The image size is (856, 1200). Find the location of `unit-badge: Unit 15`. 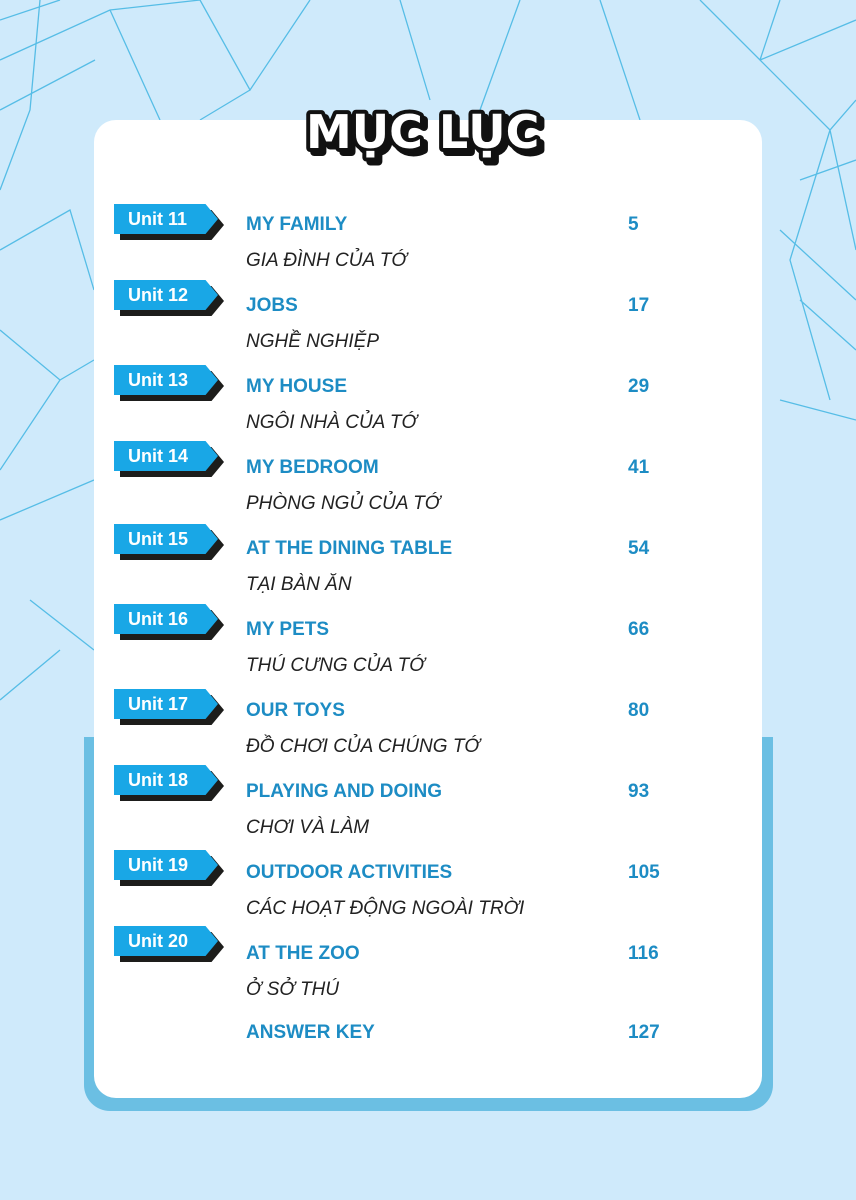

unit-badge: Unit 15 is located at coordinates (169, 542).